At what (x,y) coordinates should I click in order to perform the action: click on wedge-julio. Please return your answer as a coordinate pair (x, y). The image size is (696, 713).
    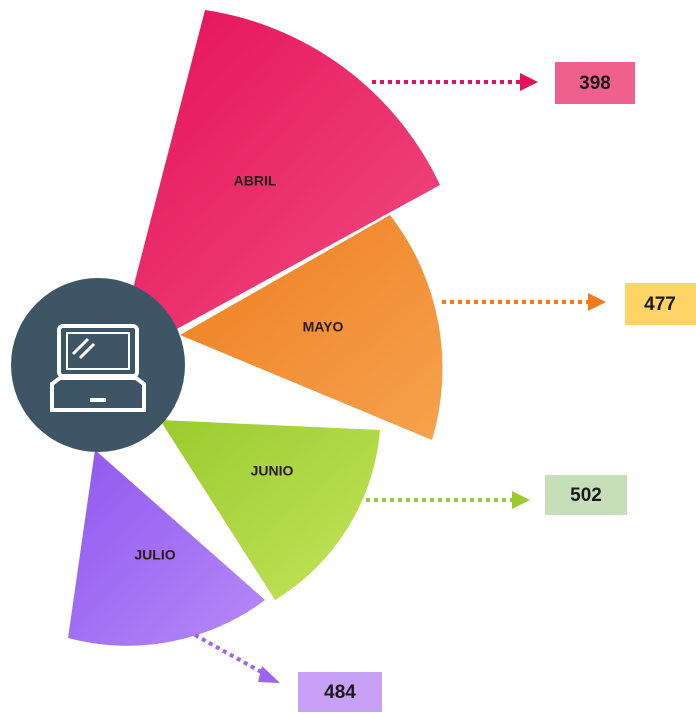
    Looking at the image, I should click on (166, 548).